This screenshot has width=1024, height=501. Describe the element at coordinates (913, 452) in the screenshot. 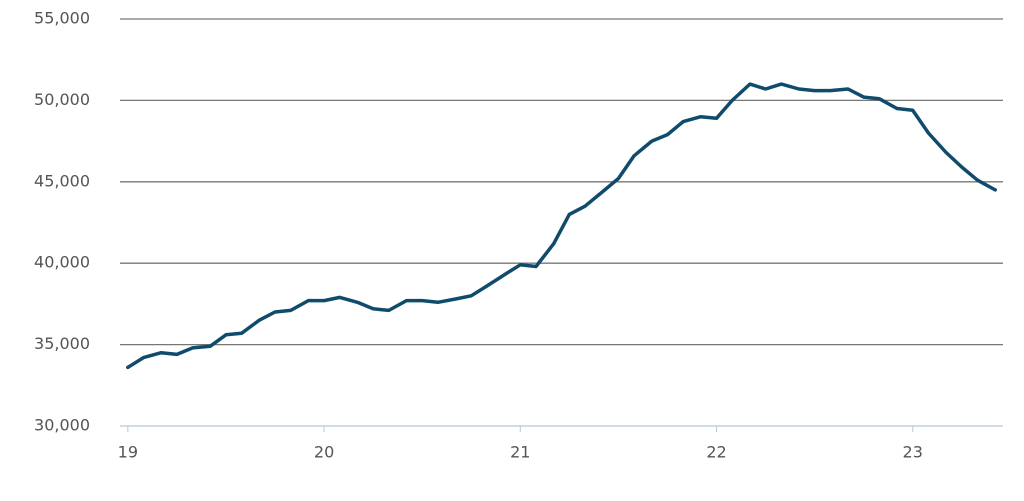

I see `x-tick-label: 23` at that location.